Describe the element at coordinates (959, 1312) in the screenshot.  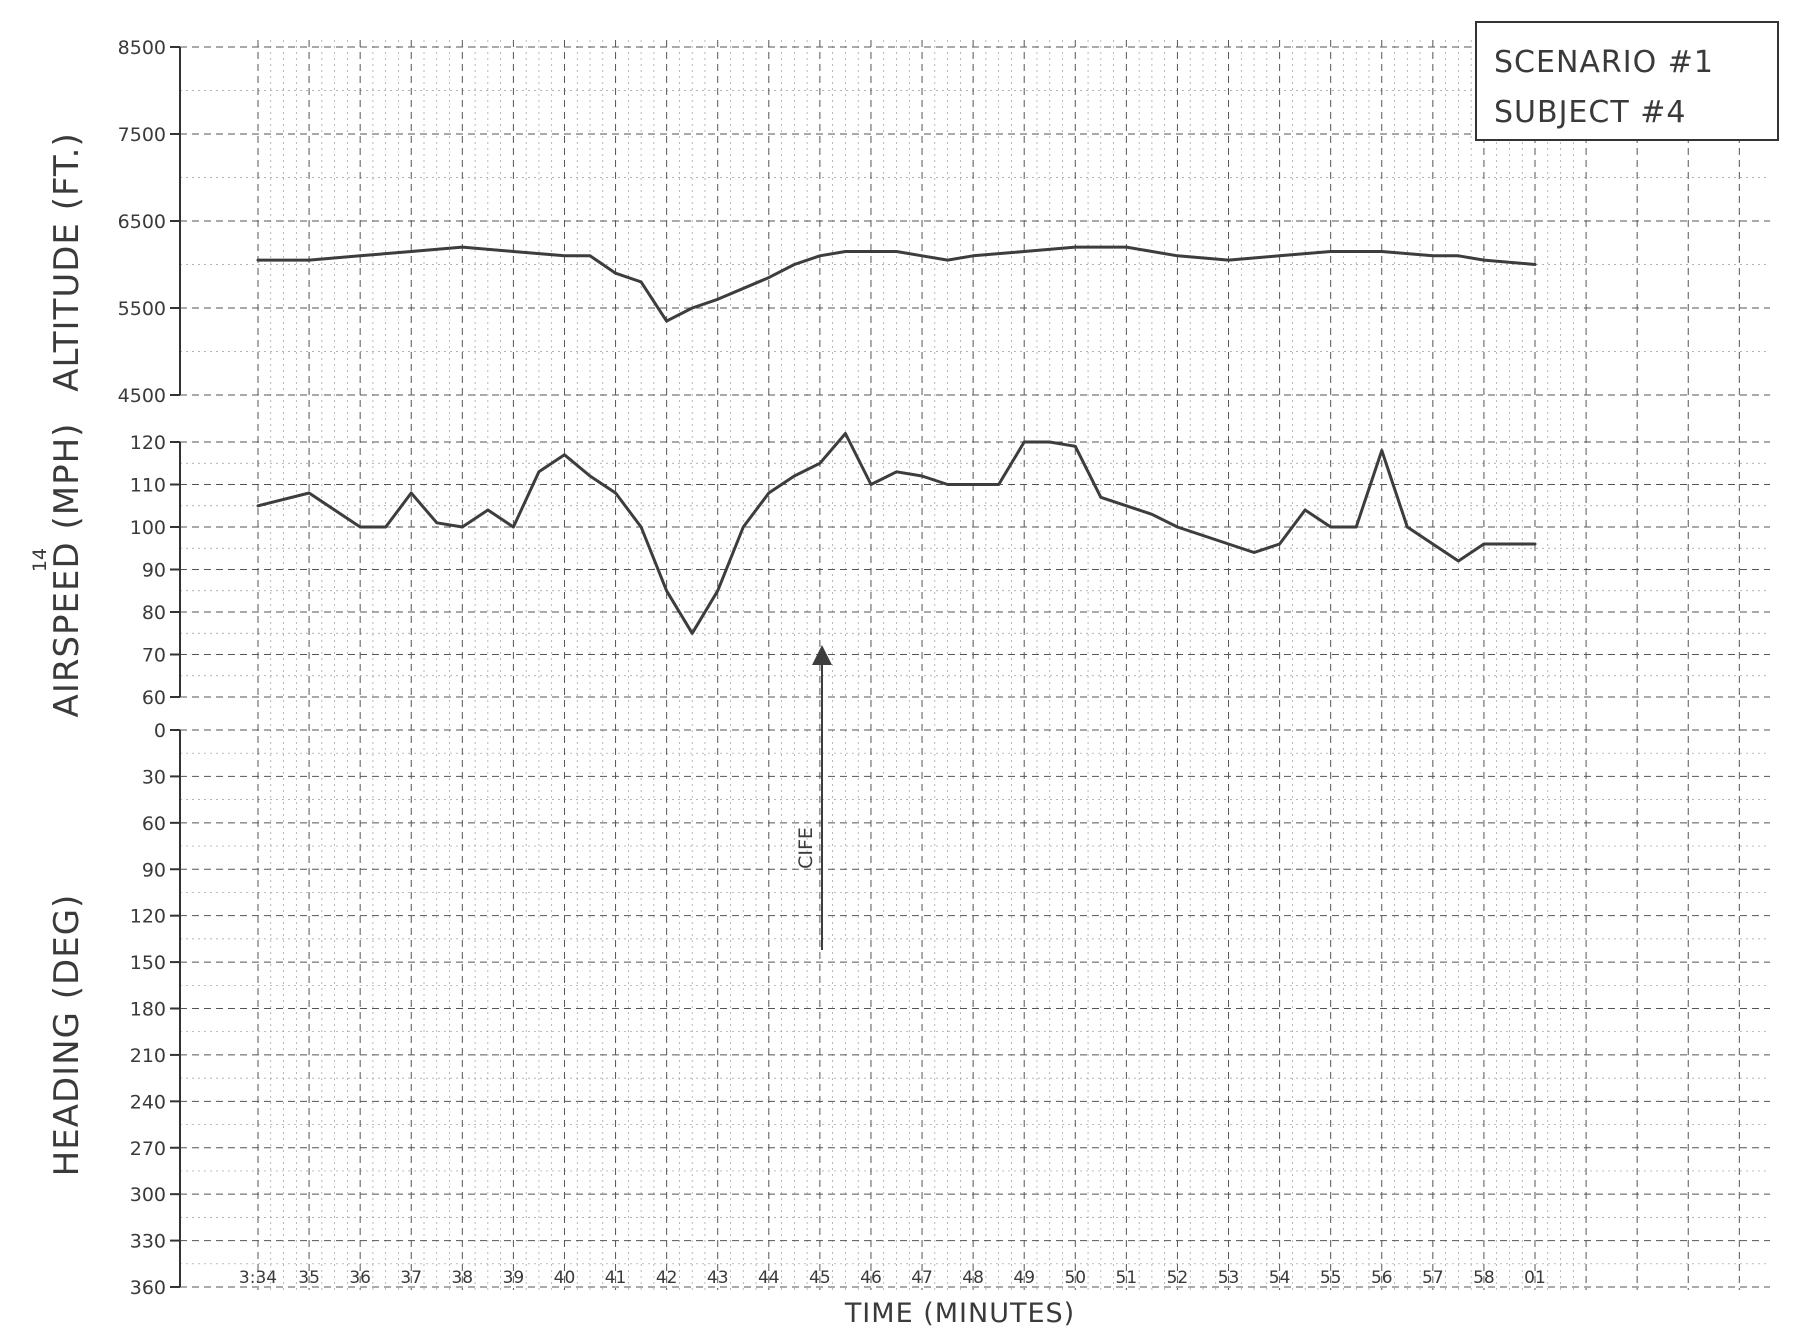
I see `x-axis-label: TIME (MINUTES)` at that location.